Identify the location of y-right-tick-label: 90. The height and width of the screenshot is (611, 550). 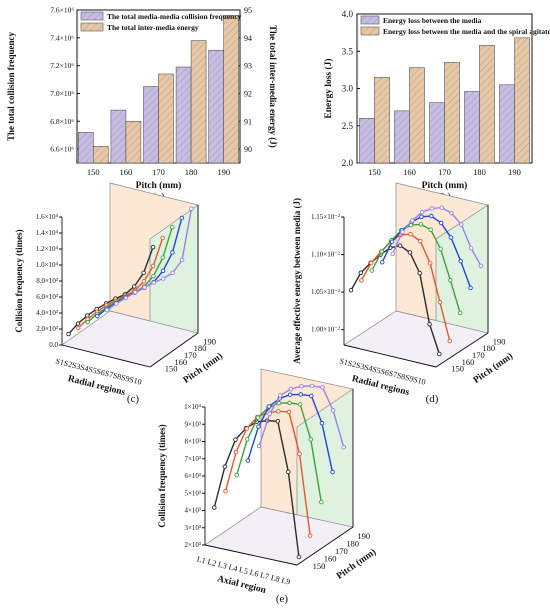
(248, 149).